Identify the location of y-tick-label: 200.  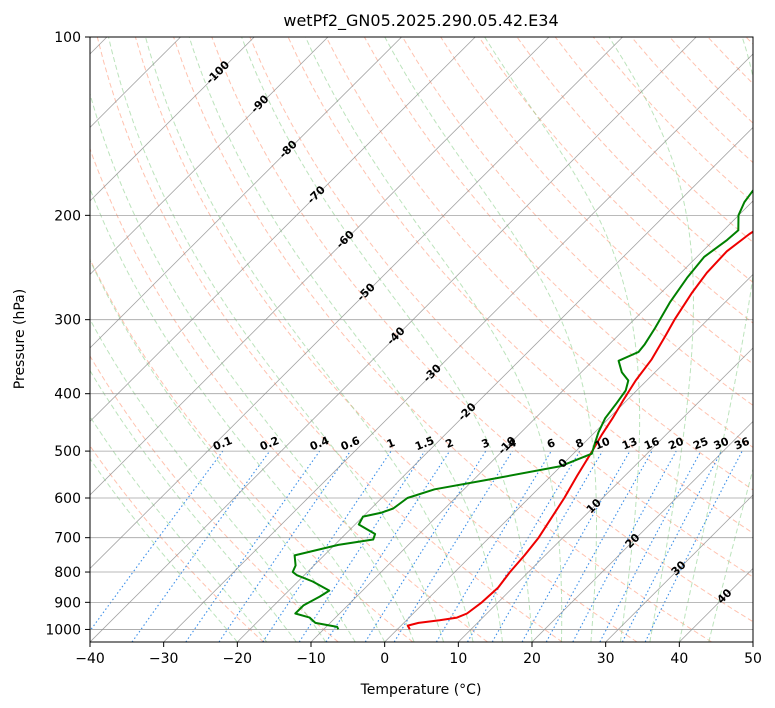
(67, 216).